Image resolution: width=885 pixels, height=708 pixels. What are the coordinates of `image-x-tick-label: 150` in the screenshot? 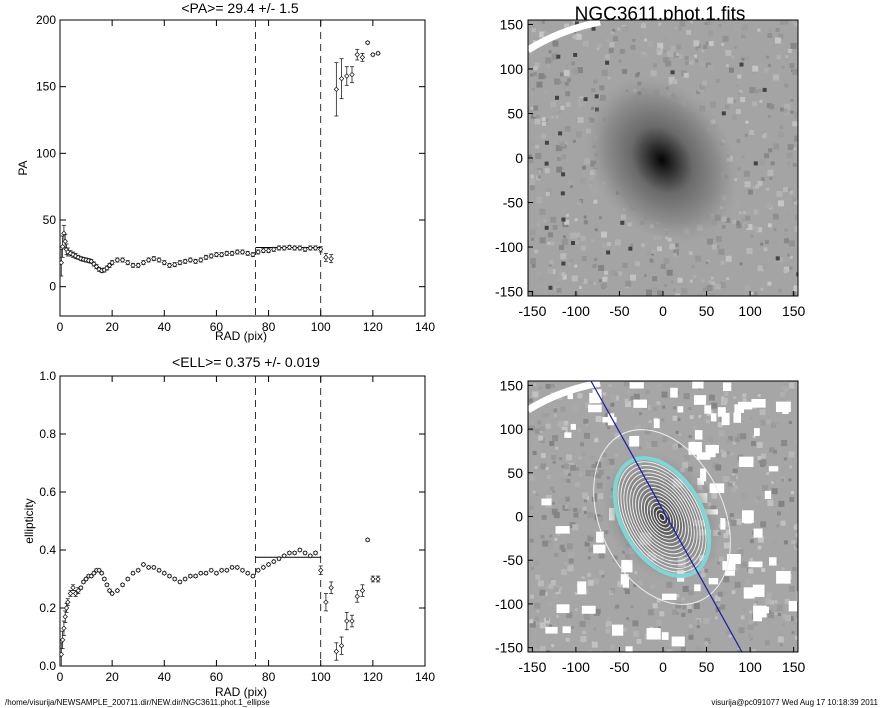 It's located at (794, 311).